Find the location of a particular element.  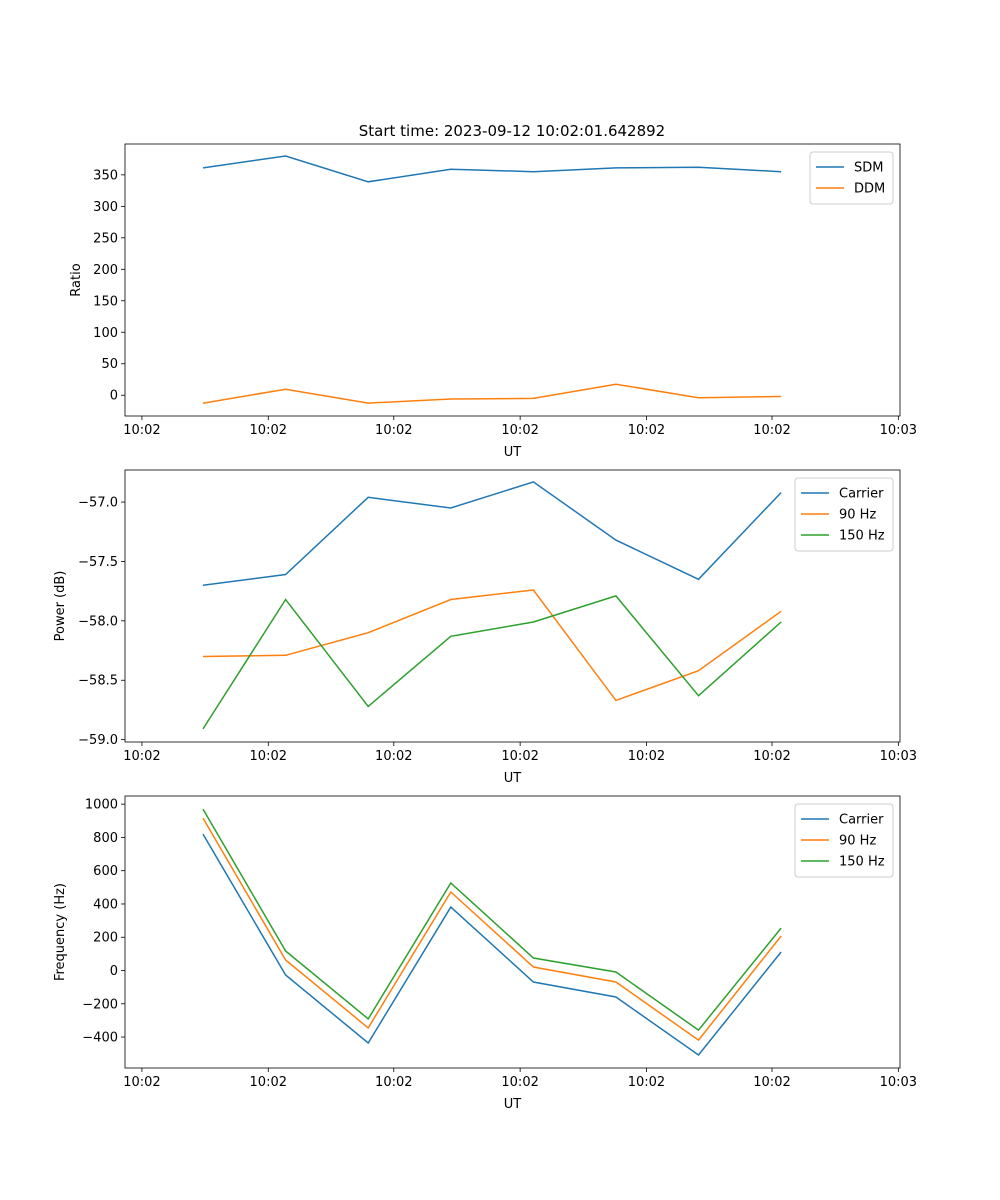

y-tick-label: 50 is located at coordinates (109, 364).